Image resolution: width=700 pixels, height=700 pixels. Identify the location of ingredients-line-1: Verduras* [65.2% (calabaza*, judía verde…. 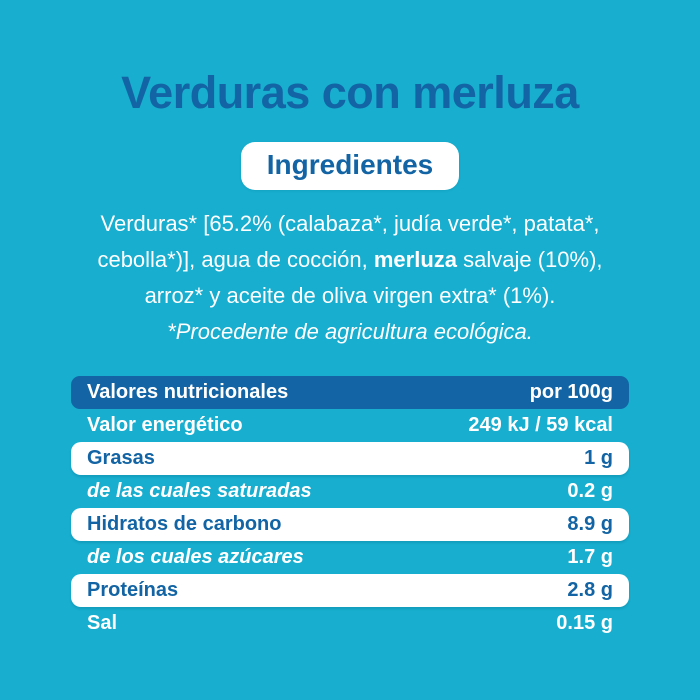
(350, 223).